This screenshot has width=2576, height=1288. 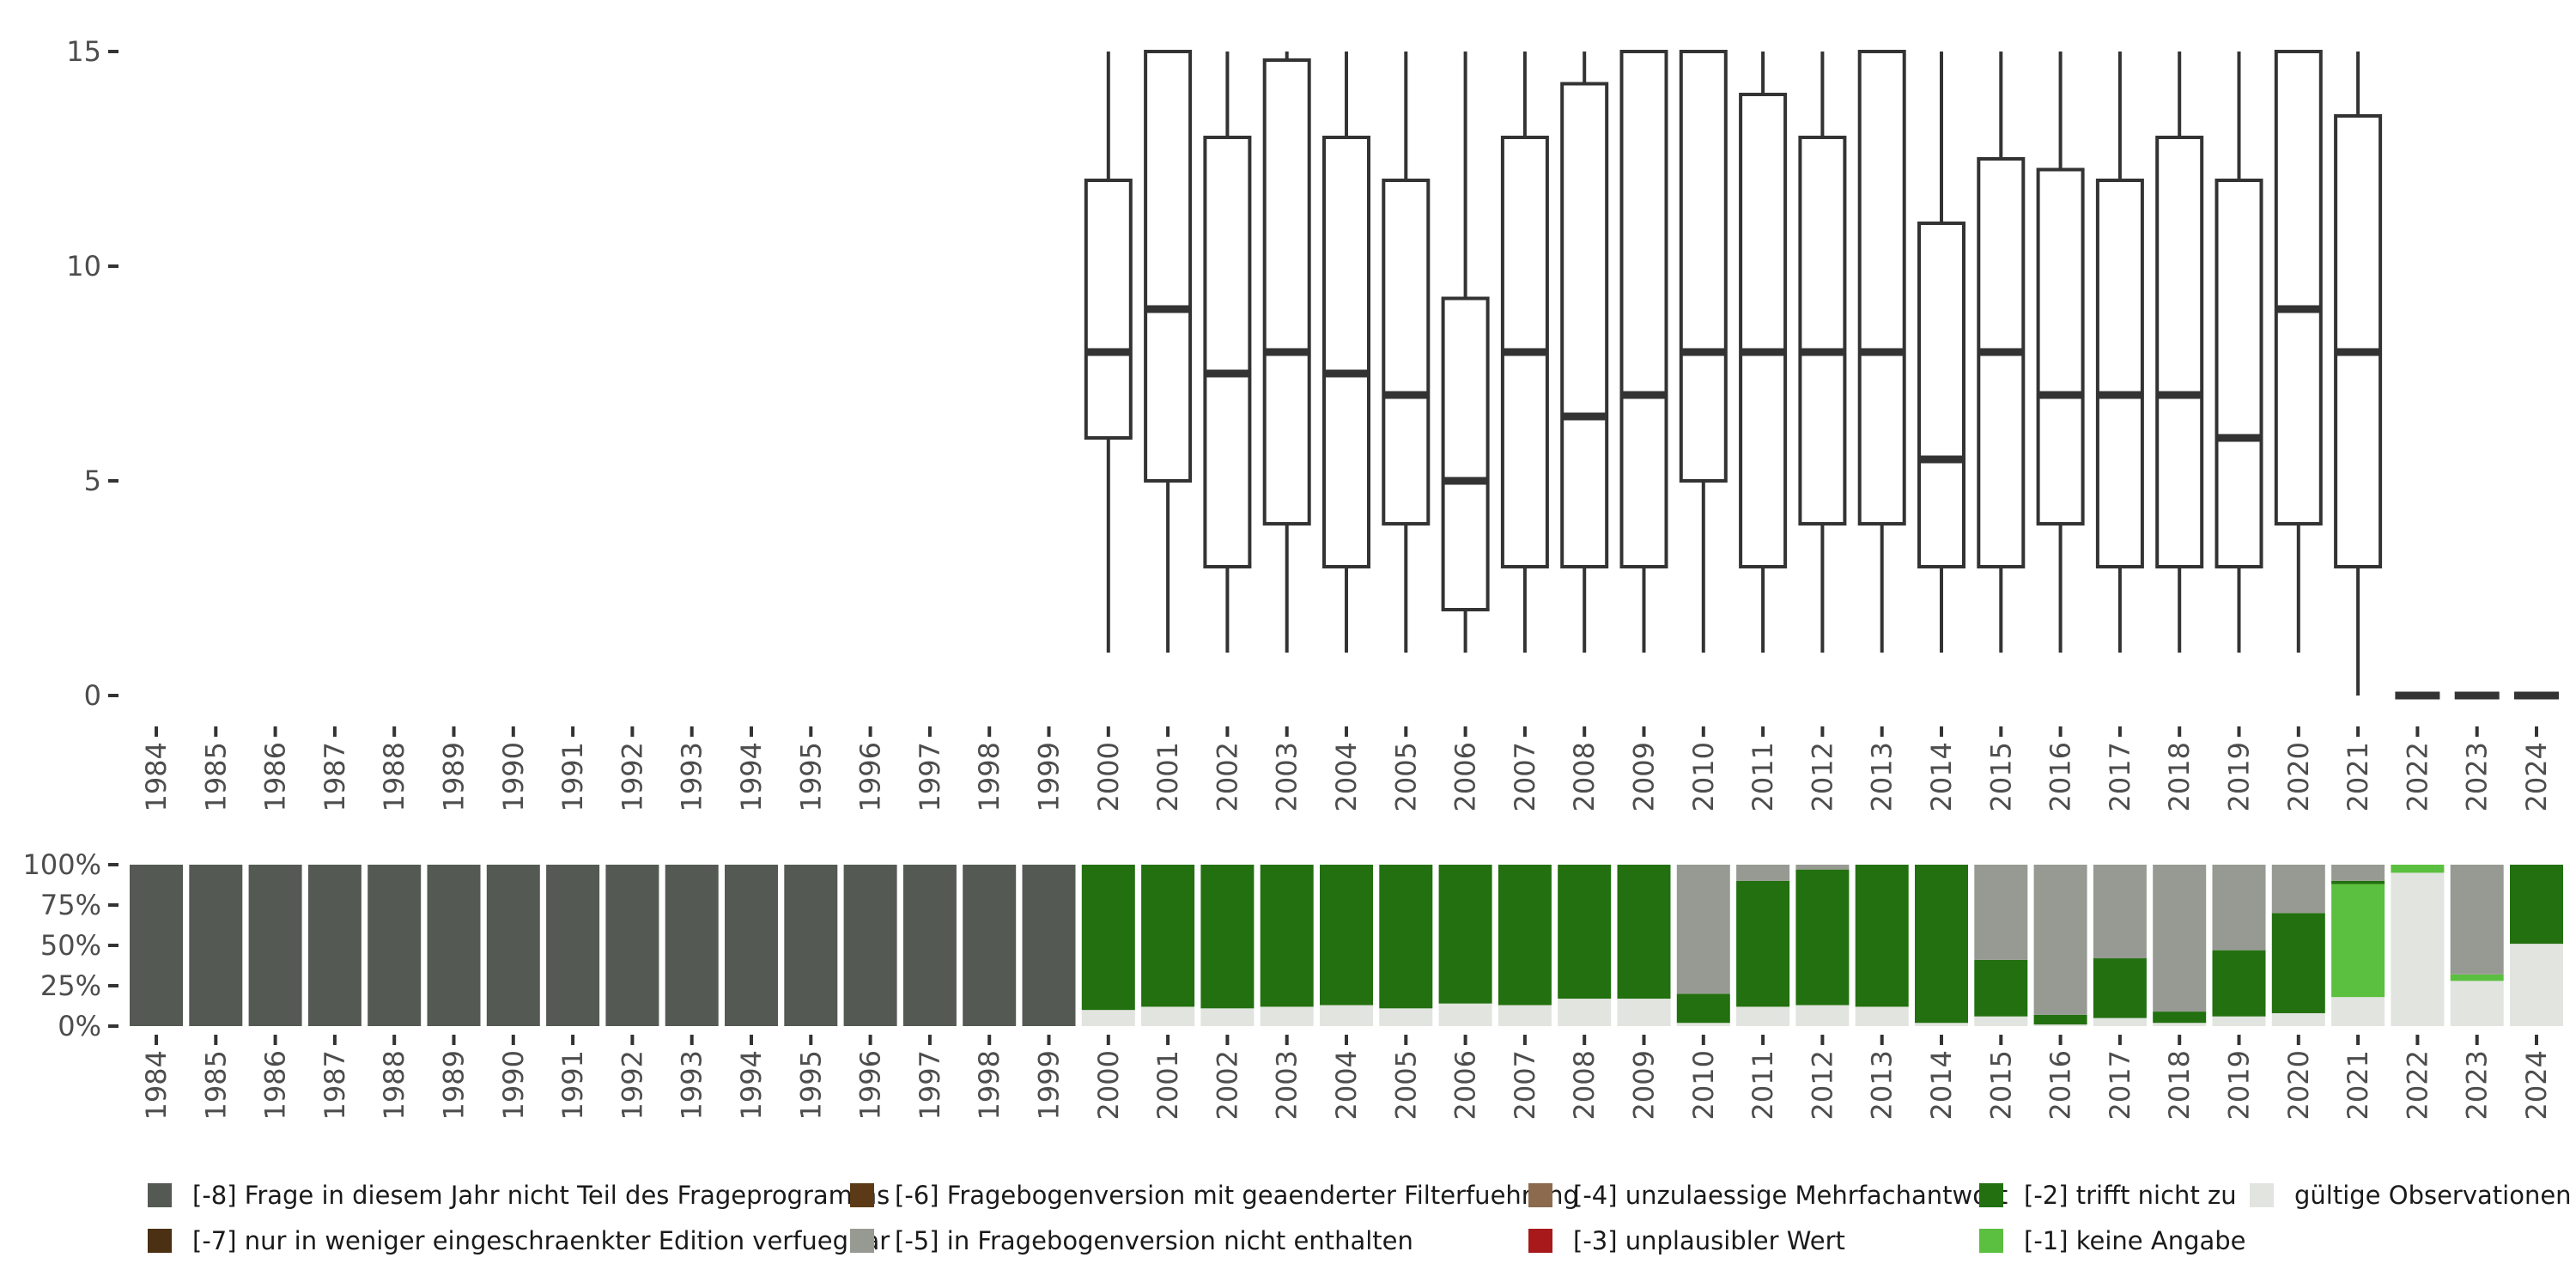 I want to click on bar-segment-2017-valid, so click(x=2120, y=1022).